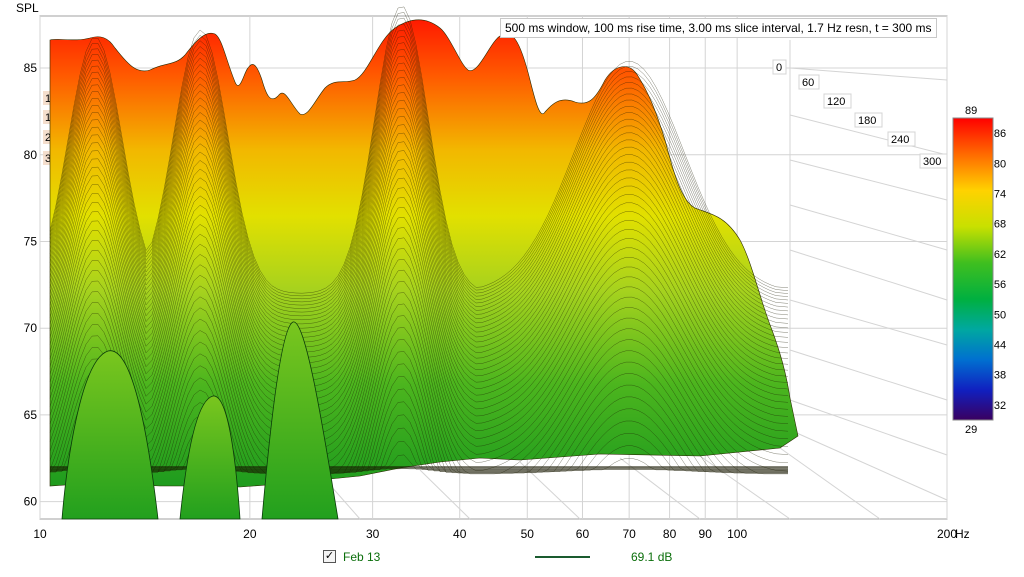 Image resolution: width=1024 pixels, height=577 pixels. Describe the element at coordinates (31, 68) in the screenshot. I see `y-tick-label: 85` at that location.